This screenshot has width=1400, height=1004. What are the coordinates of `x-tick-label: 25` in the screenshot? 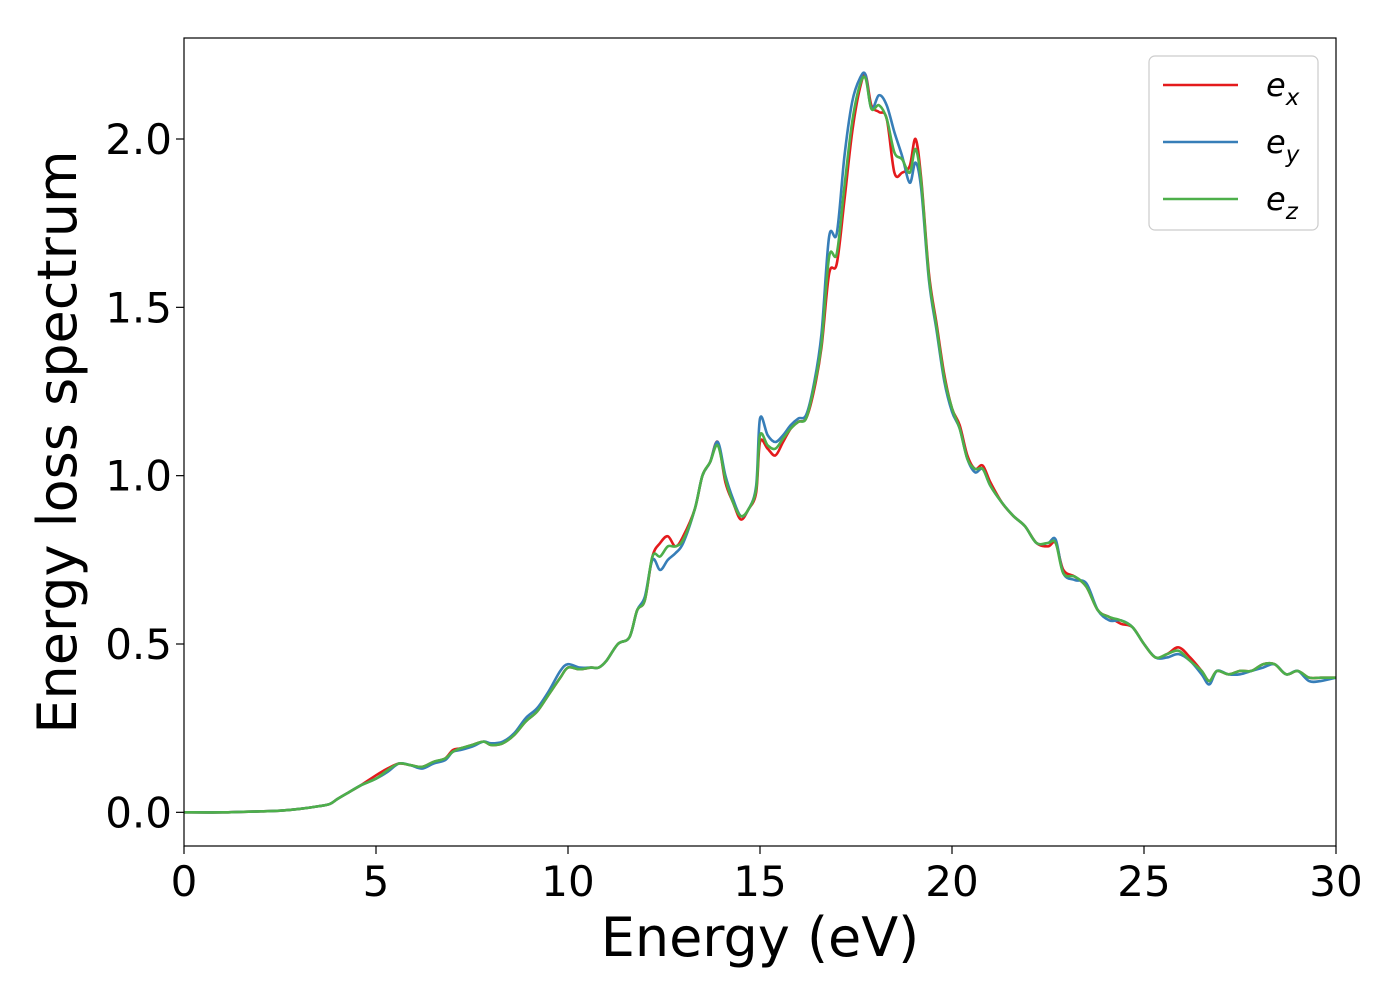 It's located at (1143, 881).